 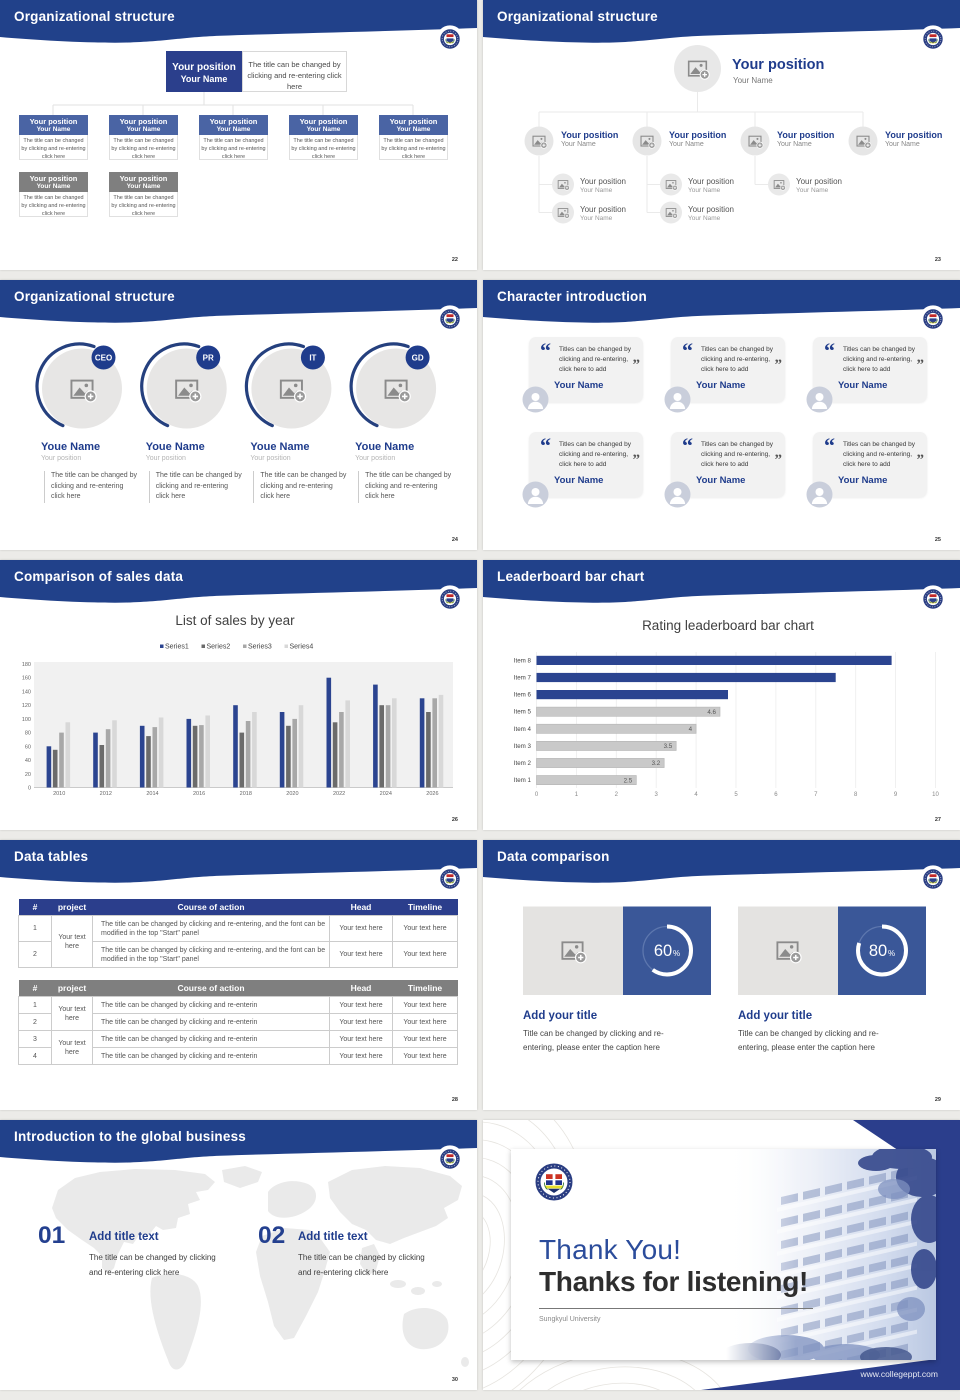 I want to click on svg-text: 3.5, so click(x=668, y=746).